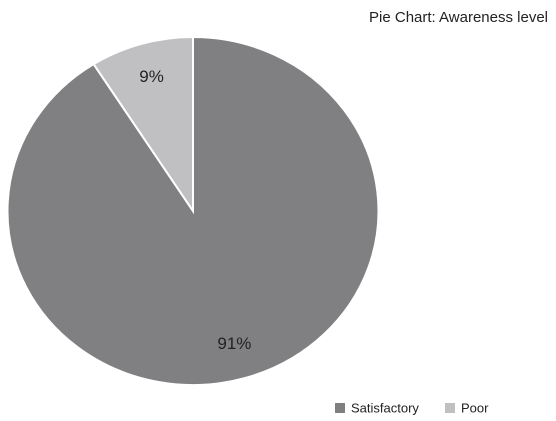  Describe the element at coordinates (234, 343) in the screenshot. I see `data-label: 91%` at that location.